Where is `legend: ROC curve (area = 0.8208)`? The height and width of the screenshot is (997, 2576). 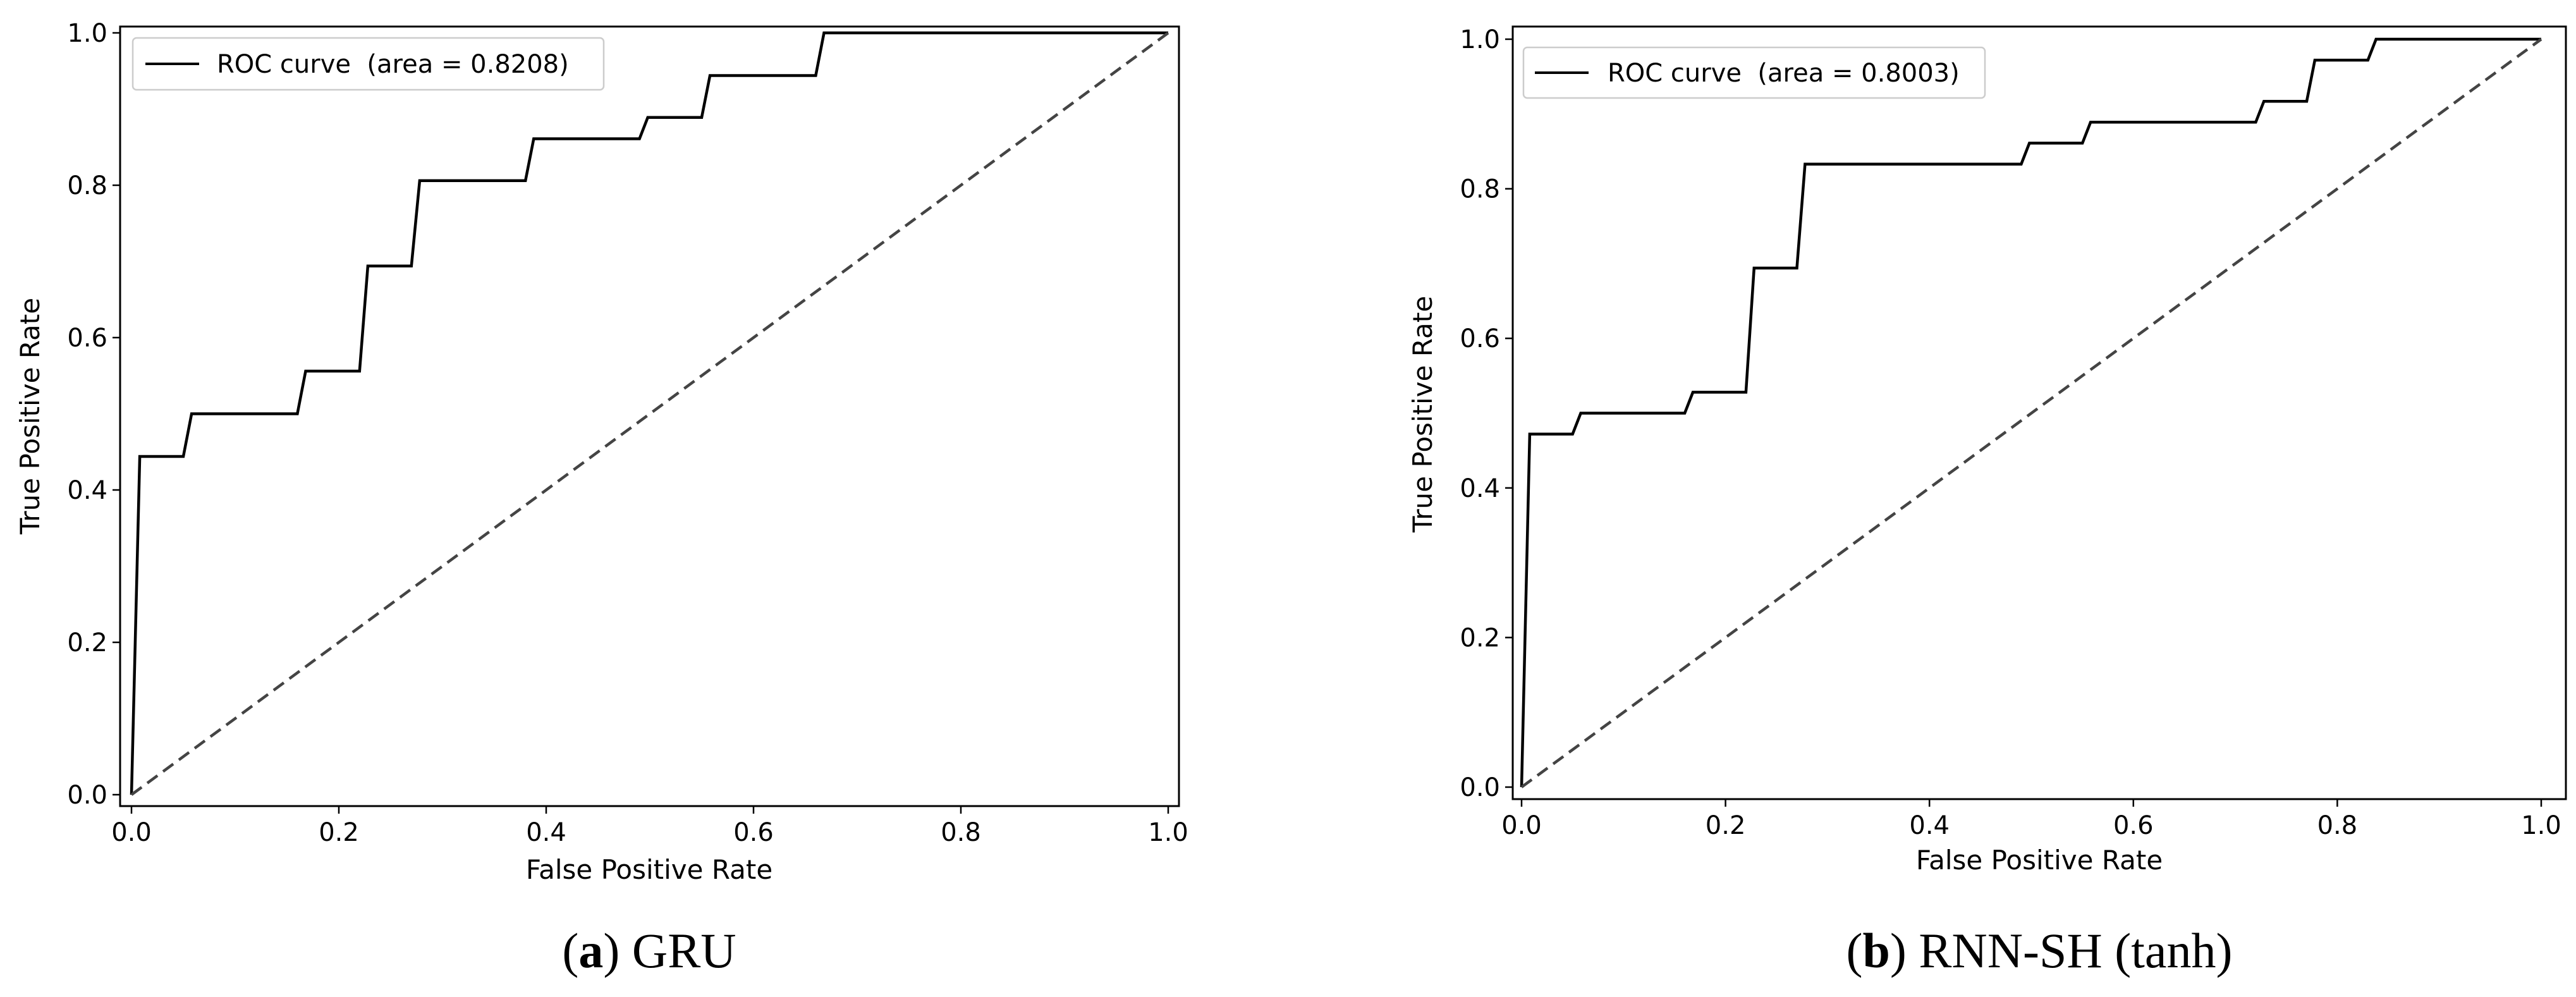
legend: ROC curve (area = 0.8208) is located at coordinates (368, 64).